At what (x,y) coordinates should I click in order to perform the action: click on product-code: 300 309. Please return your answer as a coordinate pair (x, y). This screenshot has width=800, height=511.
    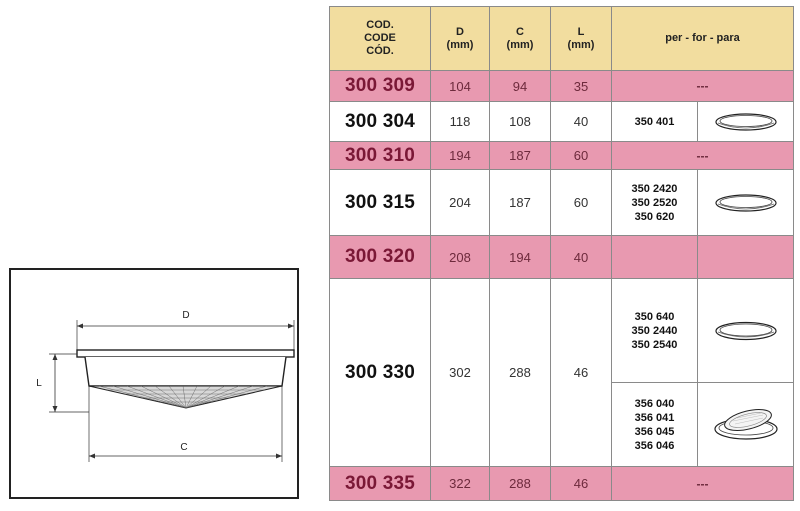
    Looking at the image, I should click on (380, 86).